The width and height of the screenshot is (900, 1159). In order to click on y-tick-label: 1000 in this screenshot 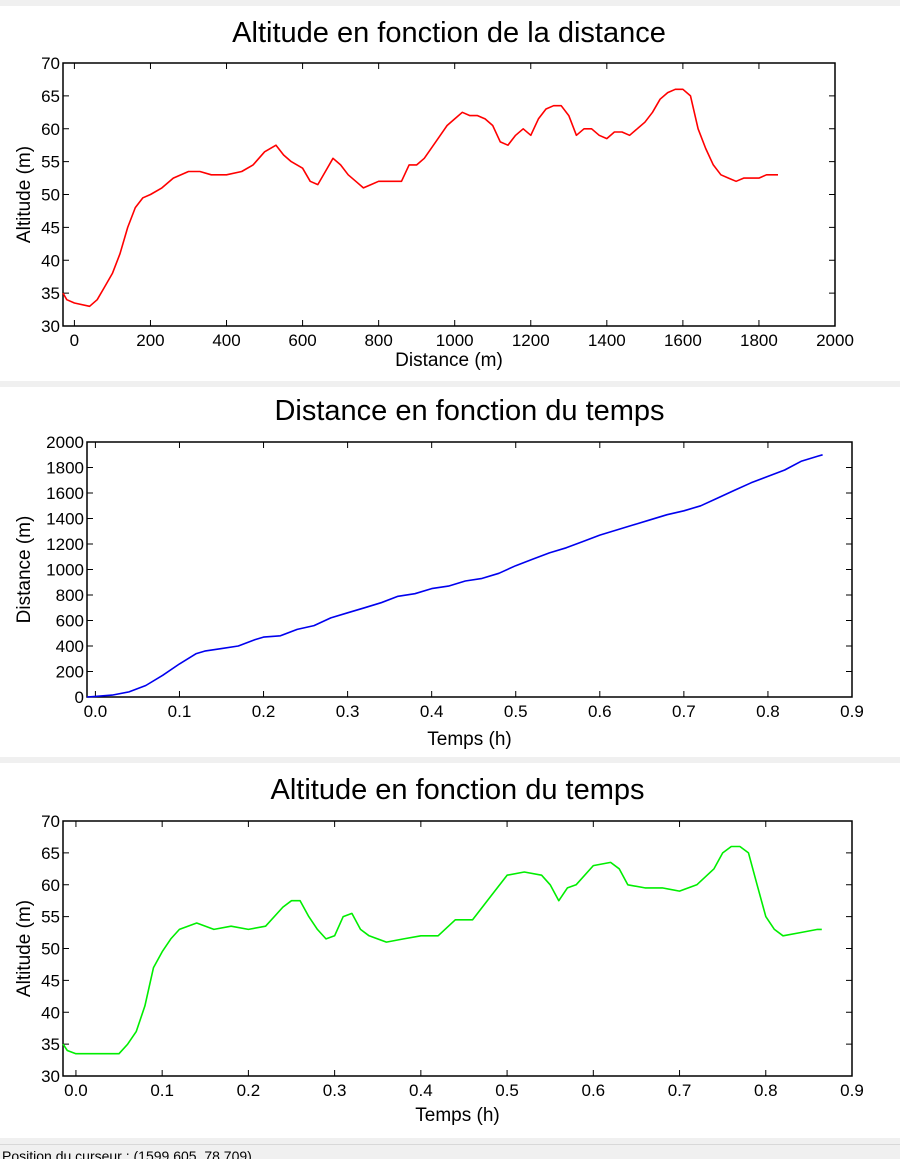, I will do `click(65, 570)`.